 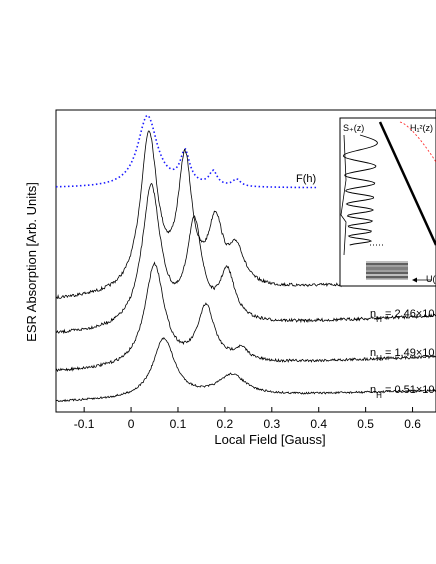 What do you see at coordinates (131, 424) in the screenshot?
I see `x-tick-label: 0` at bounding box center [131, 424].